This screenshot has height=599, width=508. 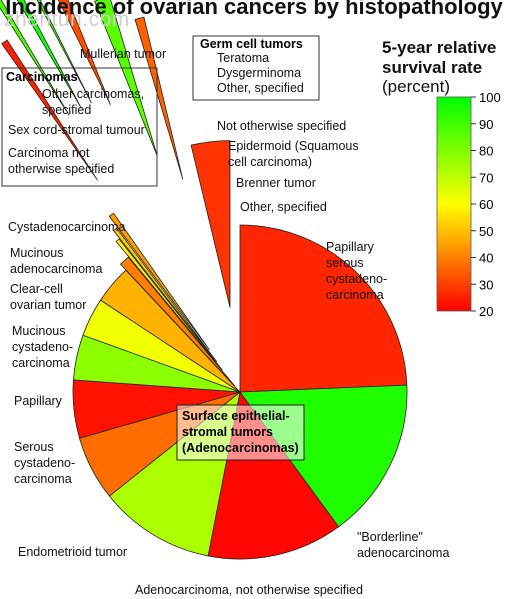 What do you see at coordinates (93, 102) in the screenshot?
I see `label-19: Other carcinomas, specified` at bounding box center [93, 102].